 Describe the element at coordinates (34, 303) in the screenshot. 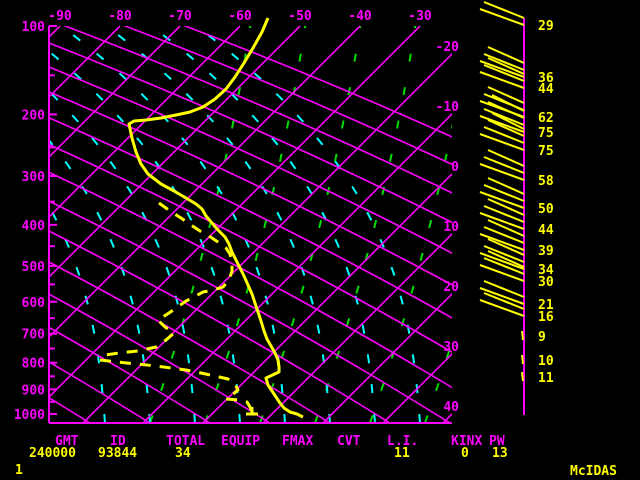

I see `pressure-tick-label: 600` at that location.